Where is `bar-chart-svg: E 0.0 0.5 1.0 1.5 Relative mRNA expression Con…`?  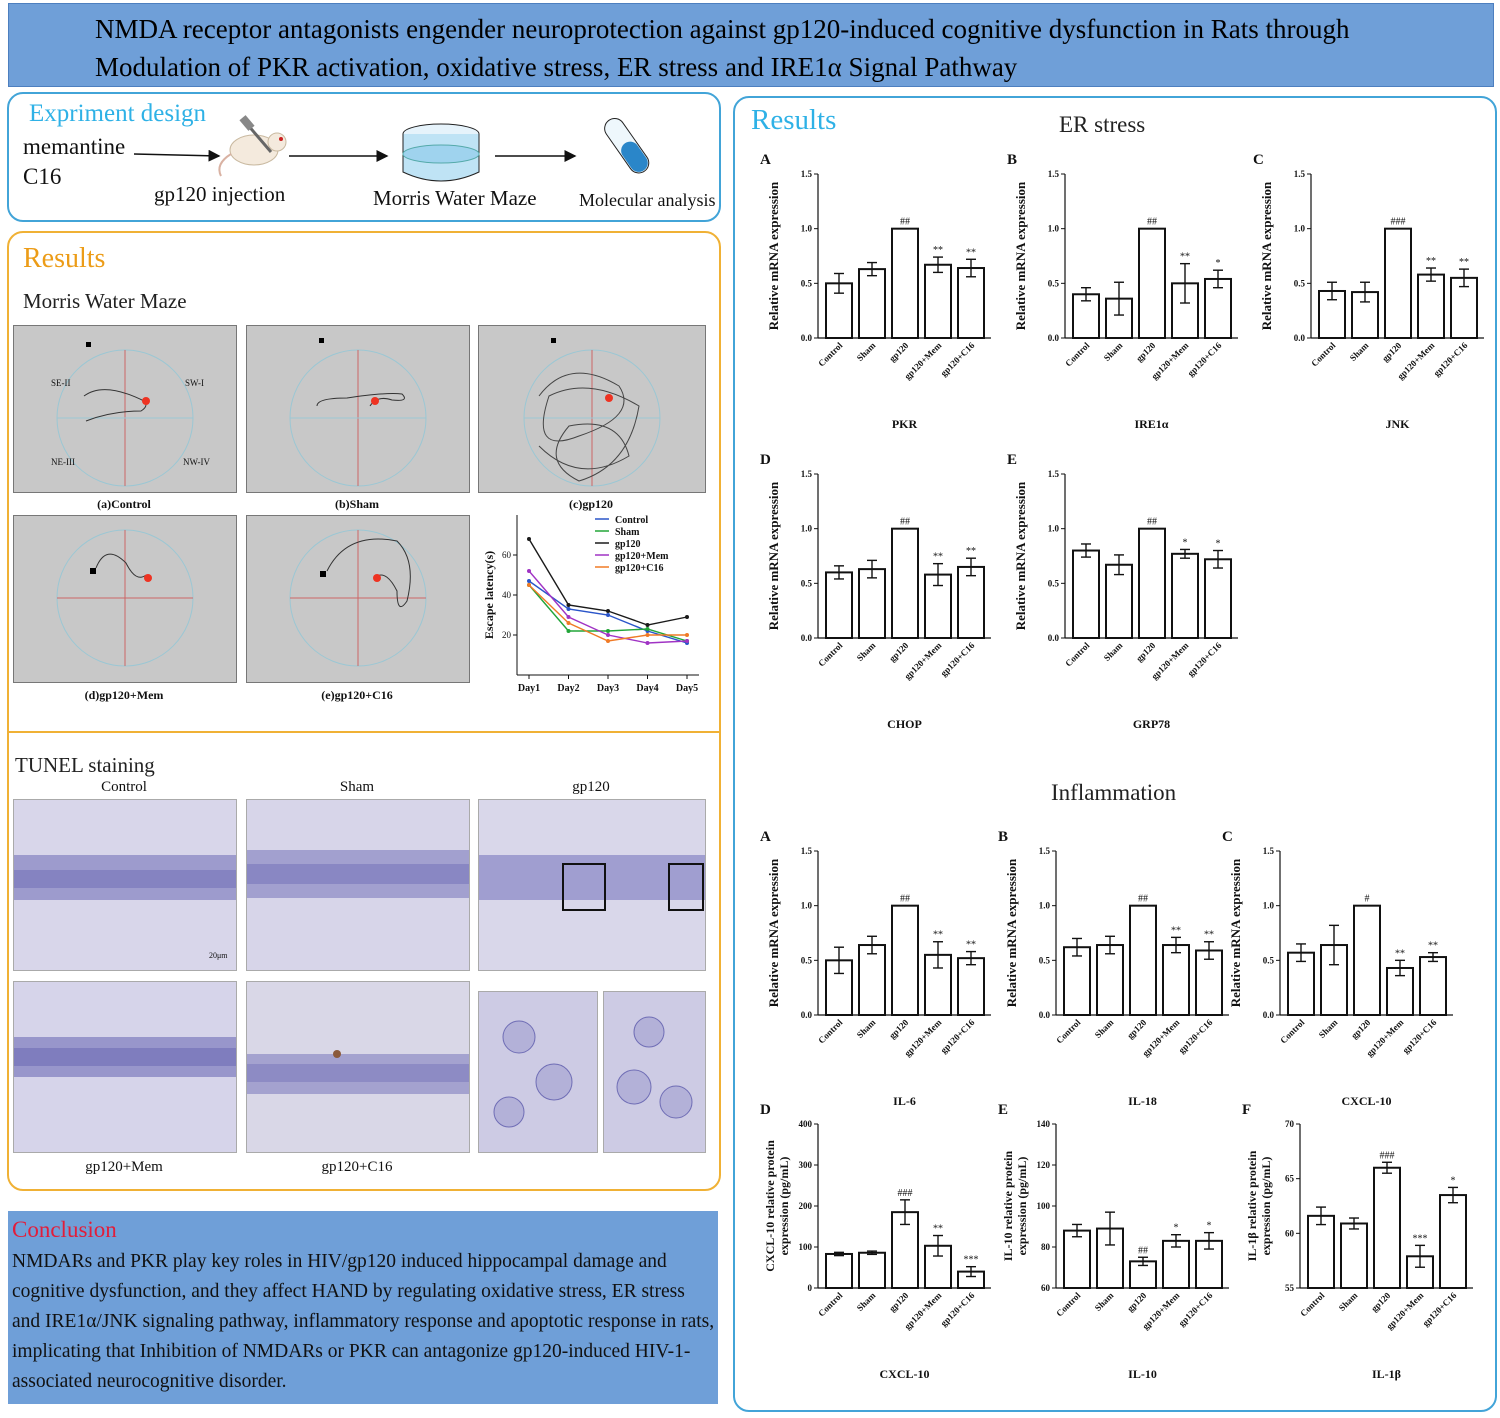 bar-chart-svg: E 0.0 0.5 1.0 1.5 Relative mRNA expression Con… is located at coordinates (1122, 591).